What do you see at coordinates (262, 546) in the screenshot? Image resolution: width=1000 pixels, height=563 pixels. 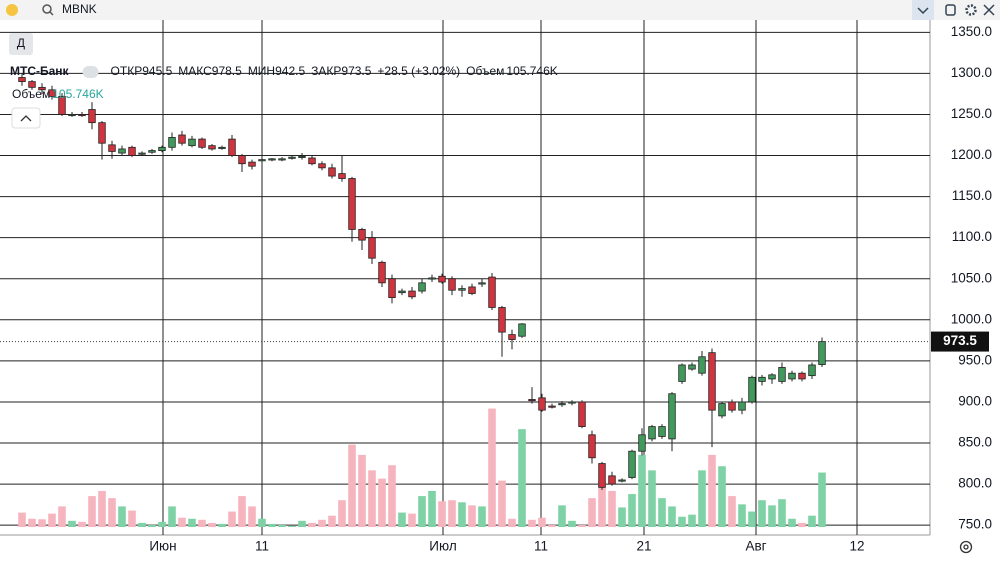 I see `x-tick-label: 11` at bounding box center [262, 546].